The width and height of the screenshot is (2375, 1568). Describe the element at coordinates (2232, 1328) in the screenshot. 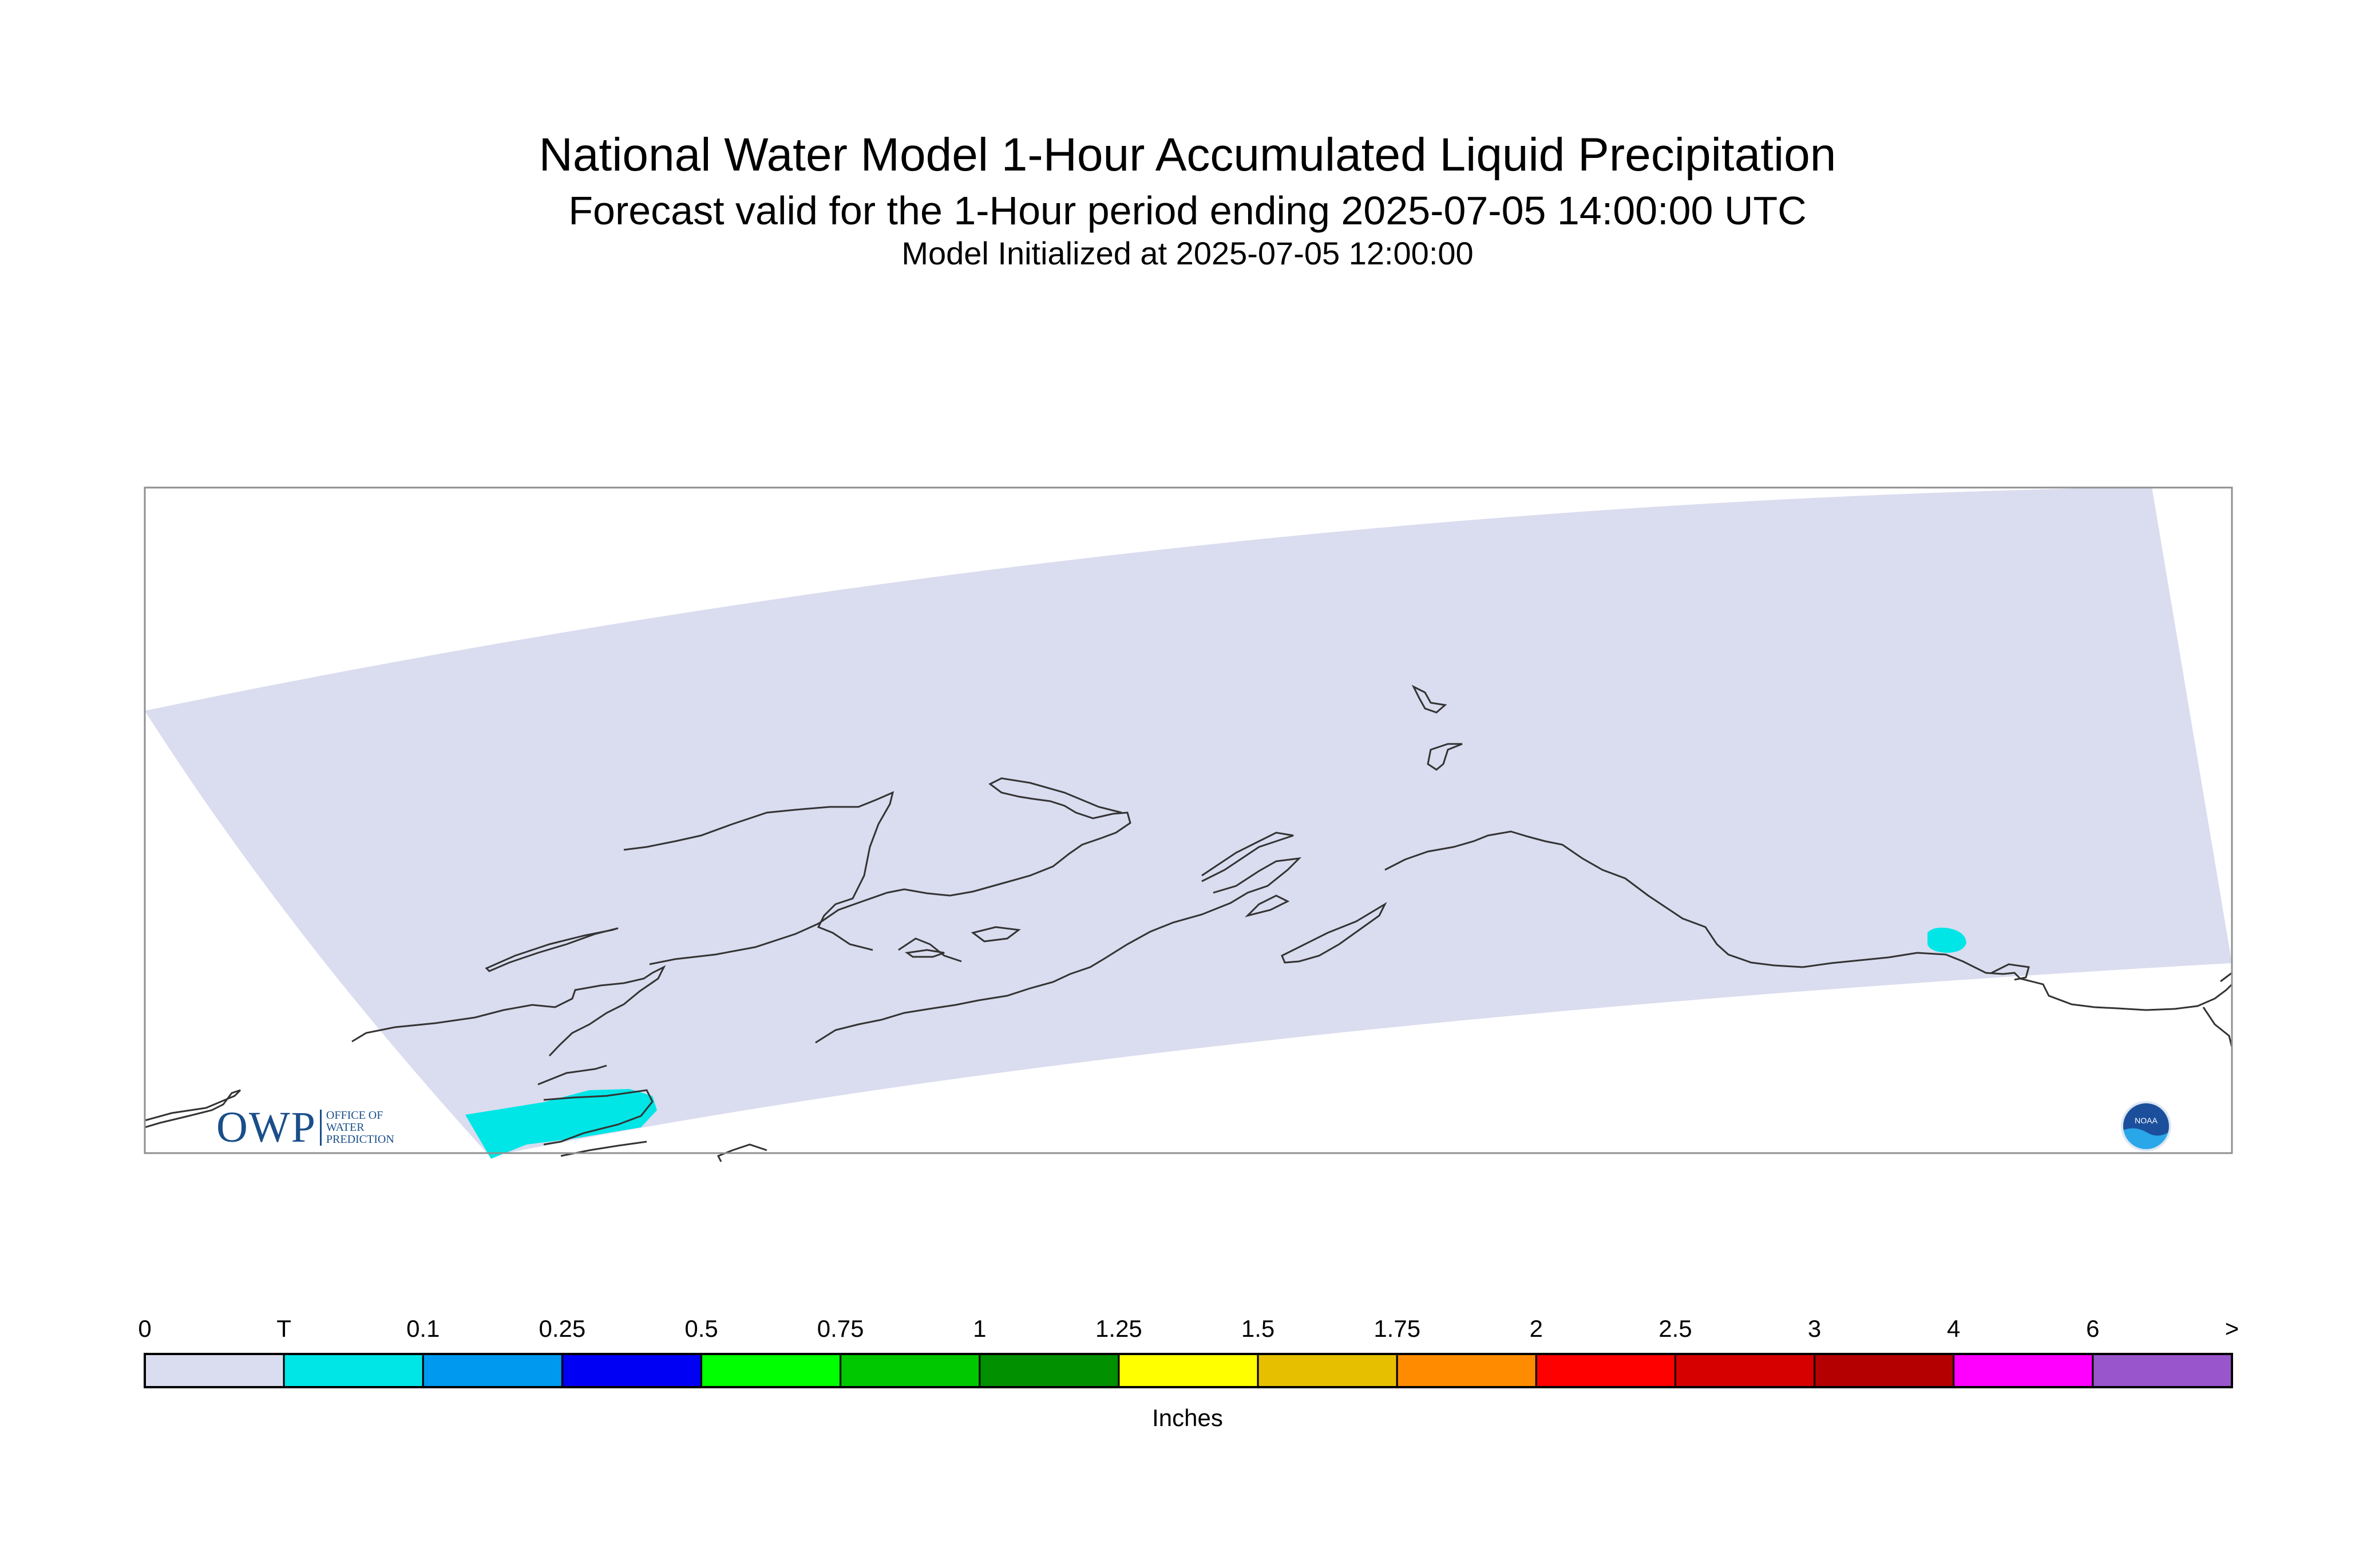

I see `colorbar-tick-label: >` at that location.